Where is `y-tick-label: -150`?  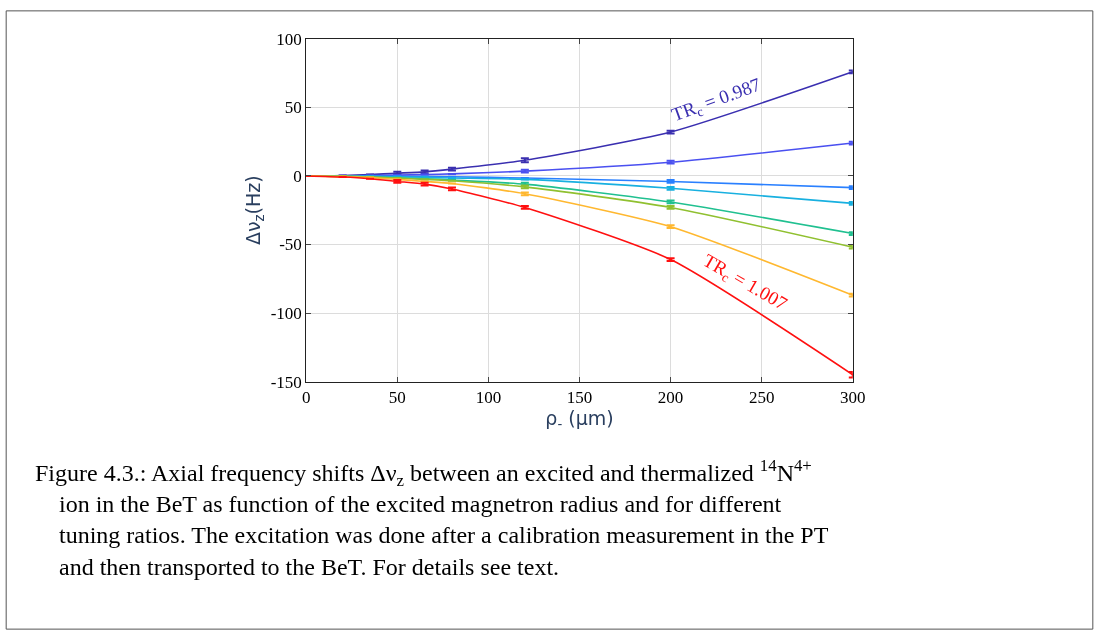 y-tick-label: -150 is located at coordinates (286, 382).